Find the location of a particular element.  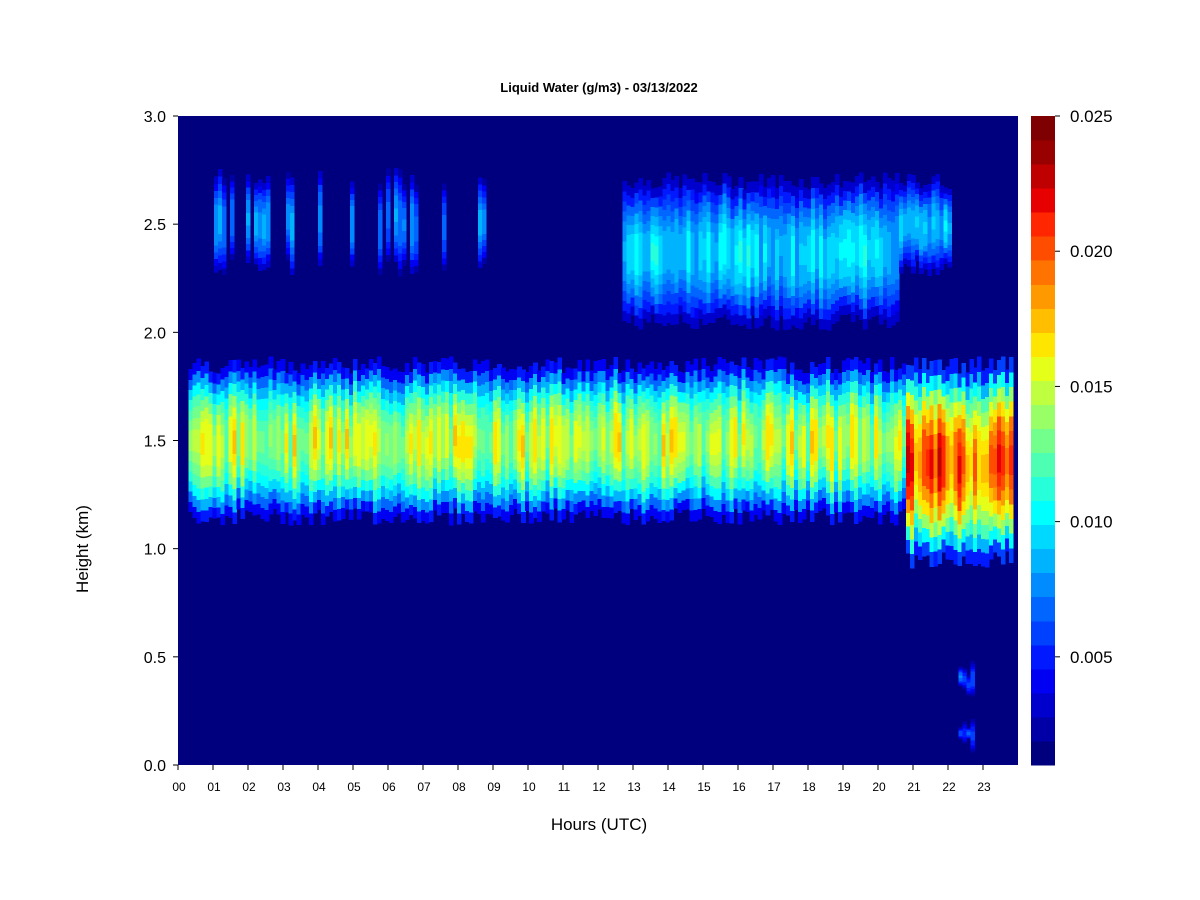

y-tick-label: 0.0 is located at coordinates (155, 766).